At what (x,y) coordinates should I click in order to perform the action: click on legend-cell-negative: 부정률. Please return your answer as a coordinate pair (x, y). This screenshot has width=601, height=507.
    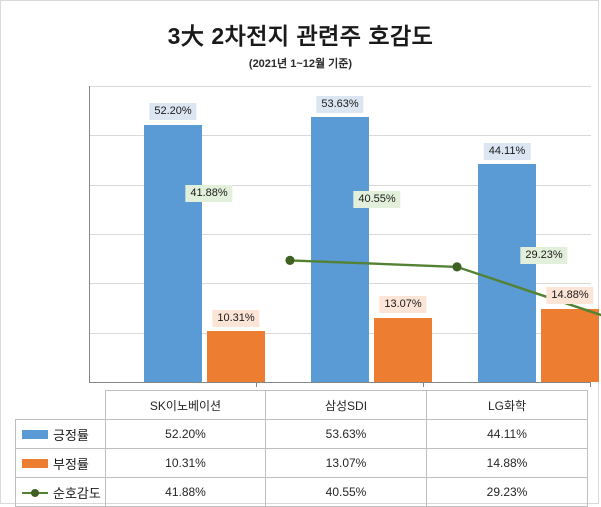
    Looking at the image, I should click on (60, 463).